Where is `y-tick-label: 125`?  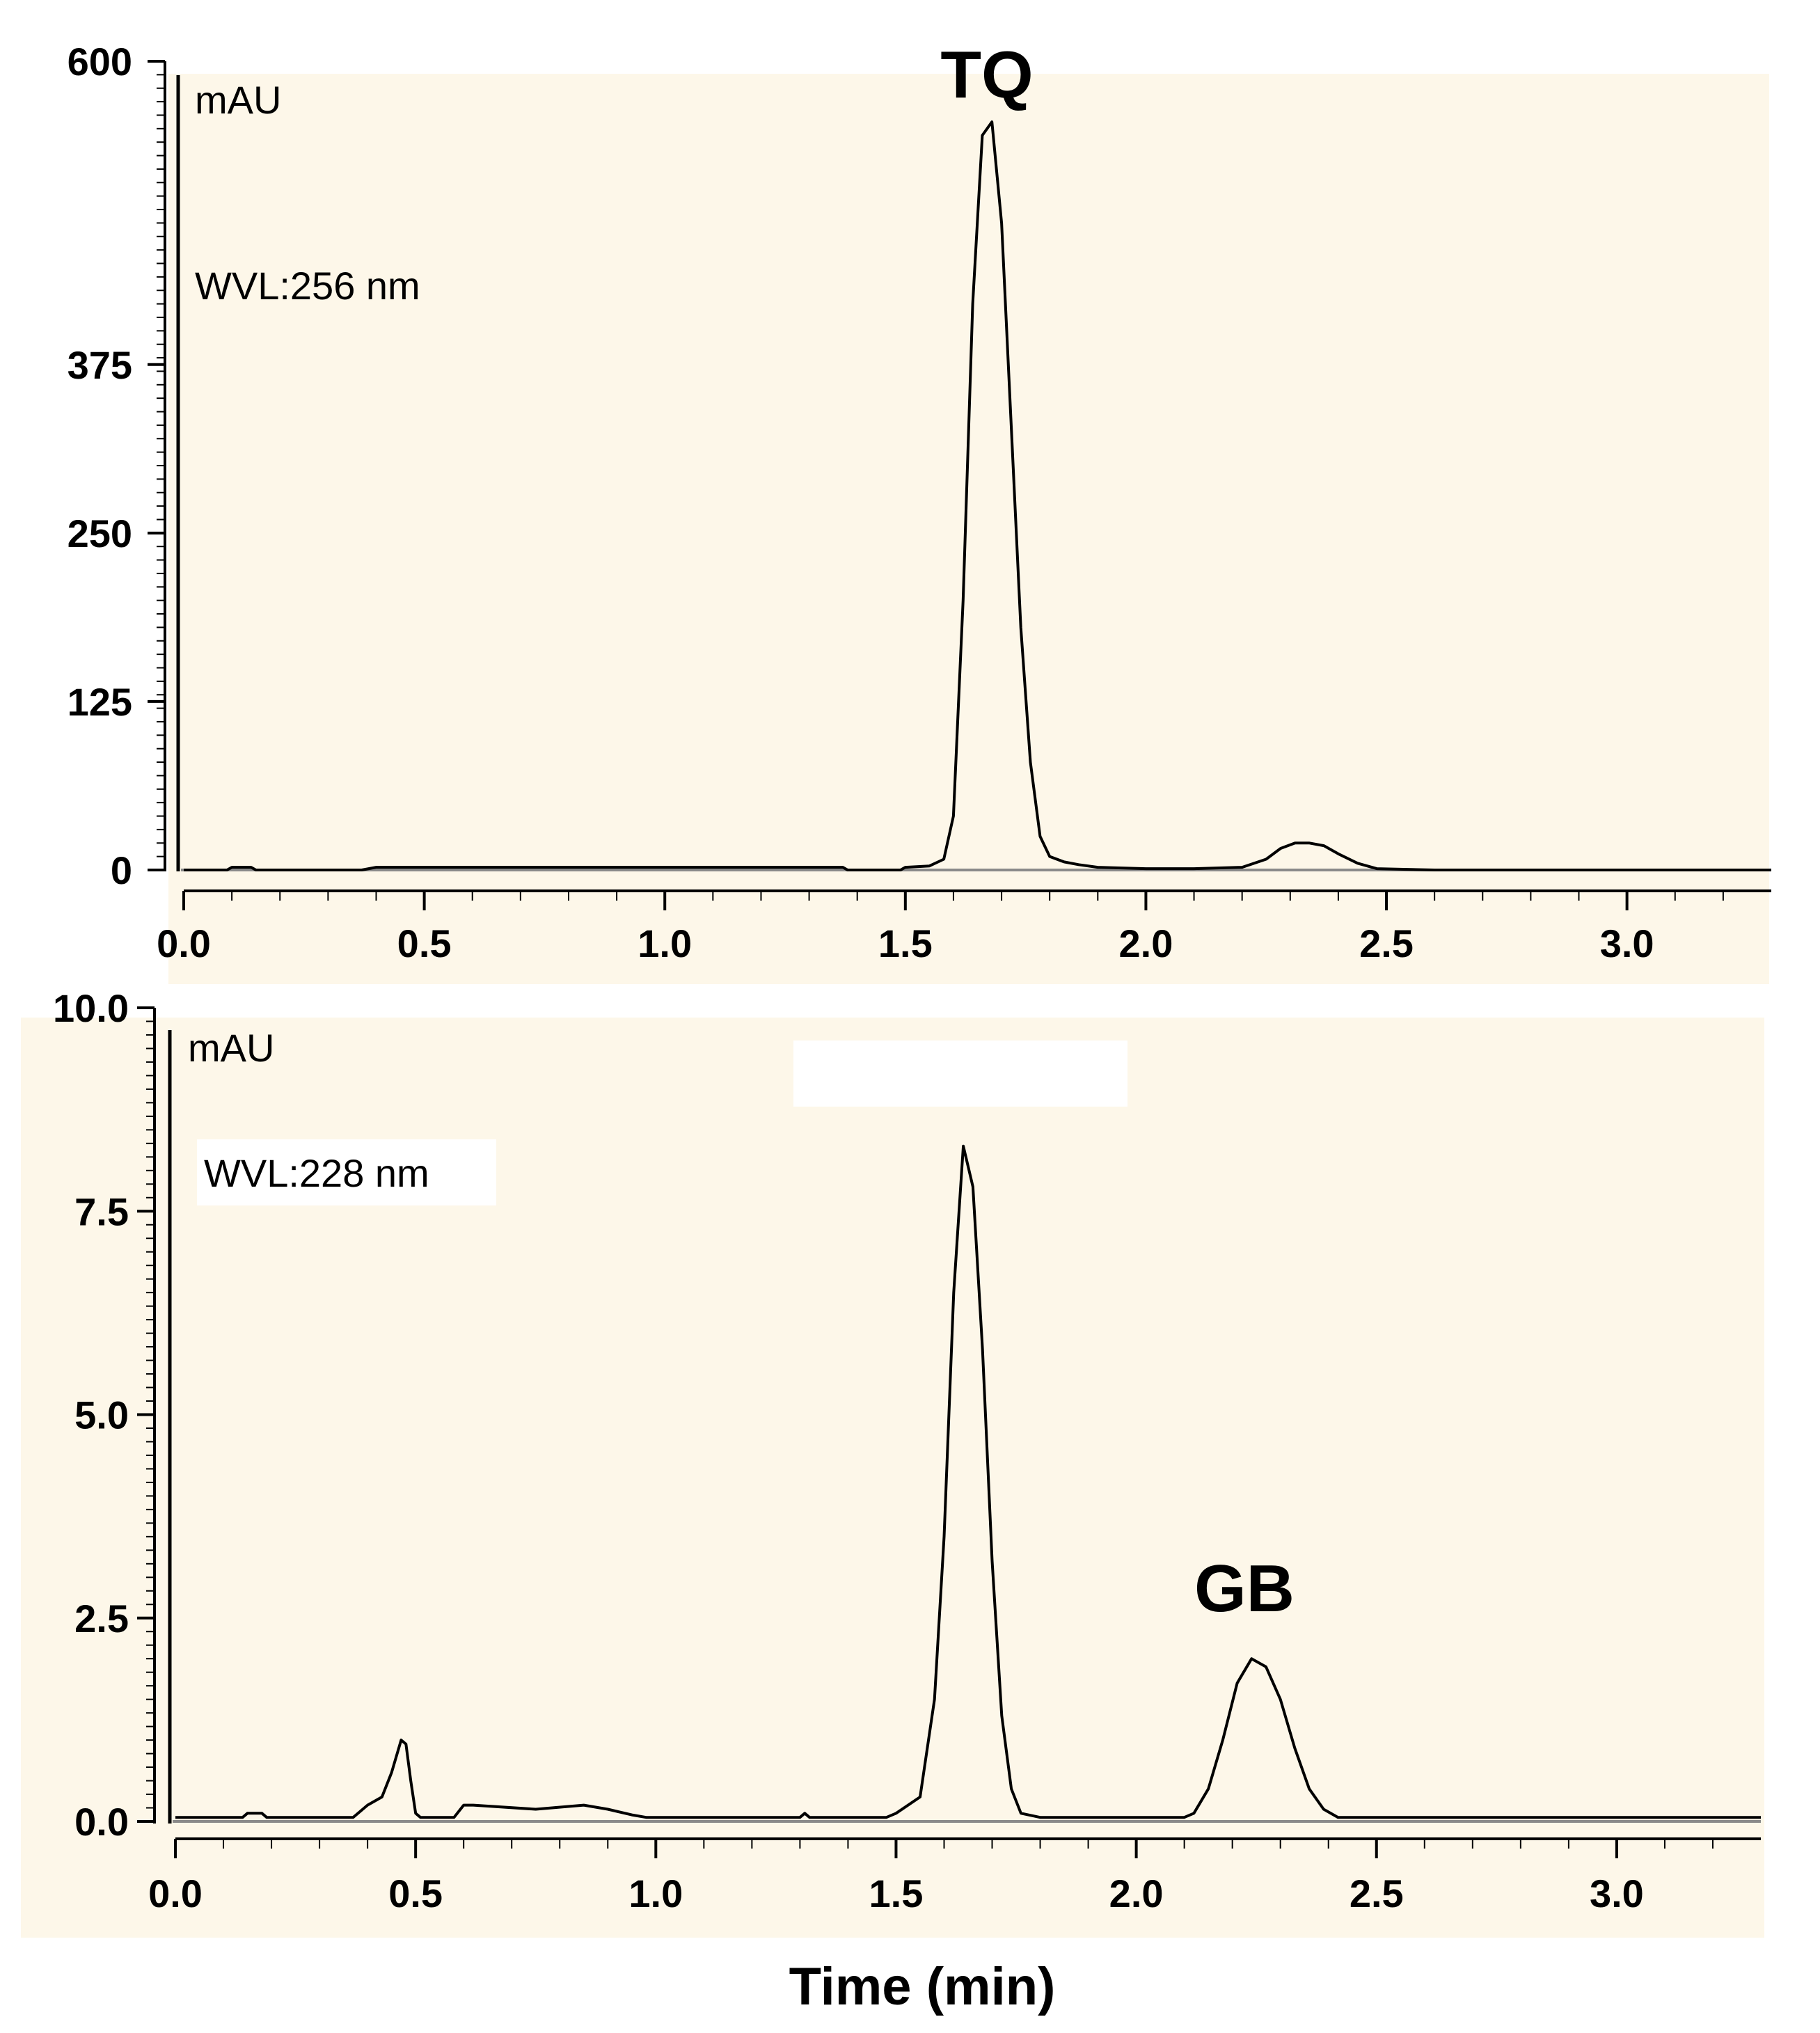
y-tick-label: 125 is located at coordinates (100, 702).